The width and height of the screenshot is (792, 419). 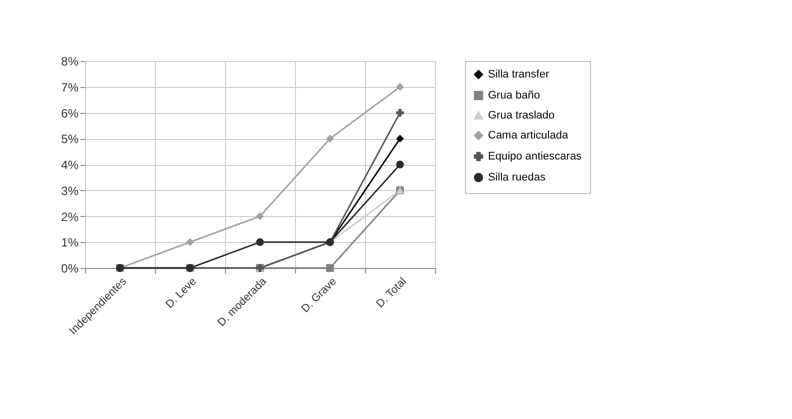 I want to click on legend-label: Grua traslado, so click(x=521, y=116).